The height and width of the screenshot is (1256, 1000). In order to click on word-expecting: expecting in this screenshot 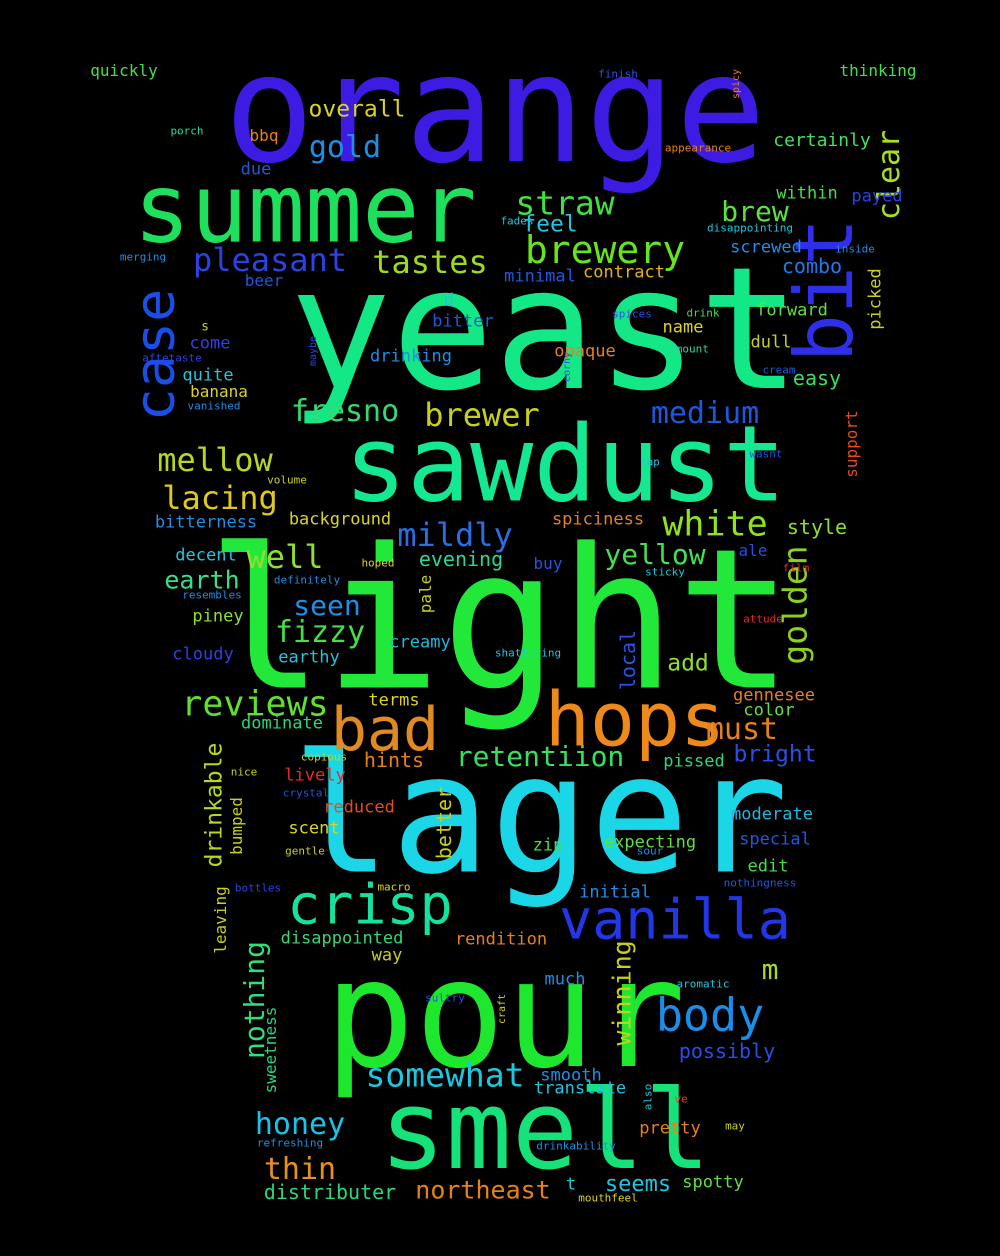, I will do `click(650, 842)`.